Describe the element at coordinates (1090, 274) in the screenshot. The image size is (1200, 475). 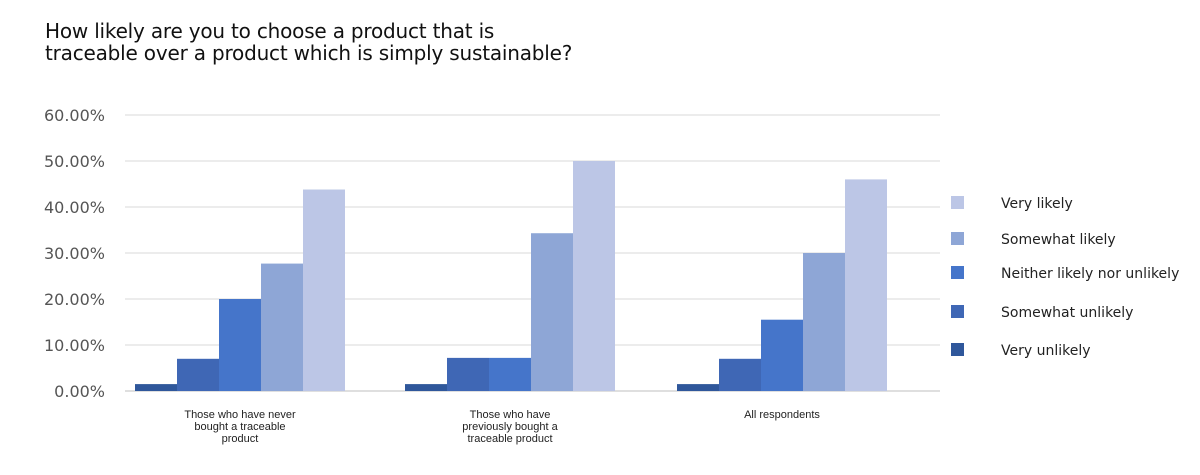
I see `legend-label: Neither likely nor unlikely` at that location.